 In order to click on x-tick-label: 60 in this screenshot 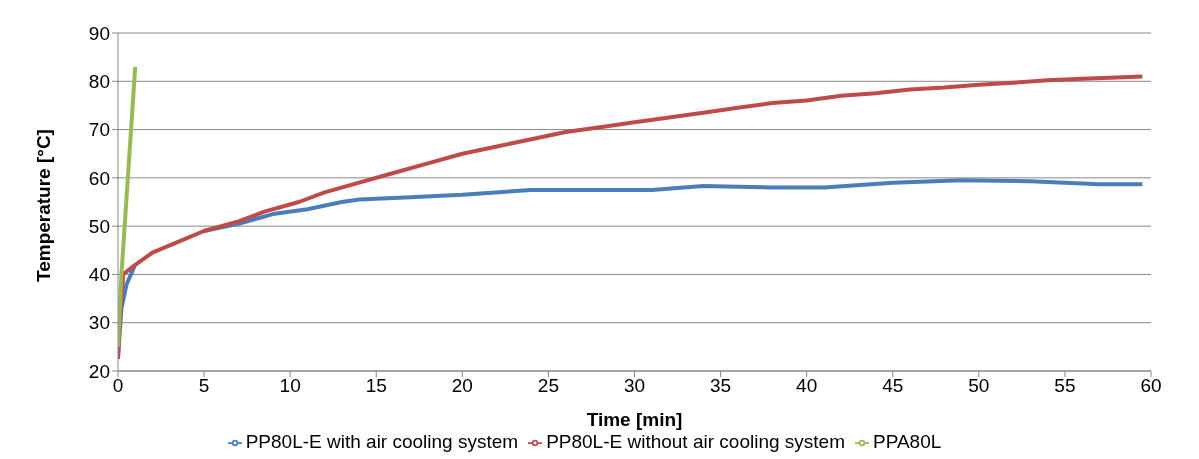, I will do `click(1151, 386)`.